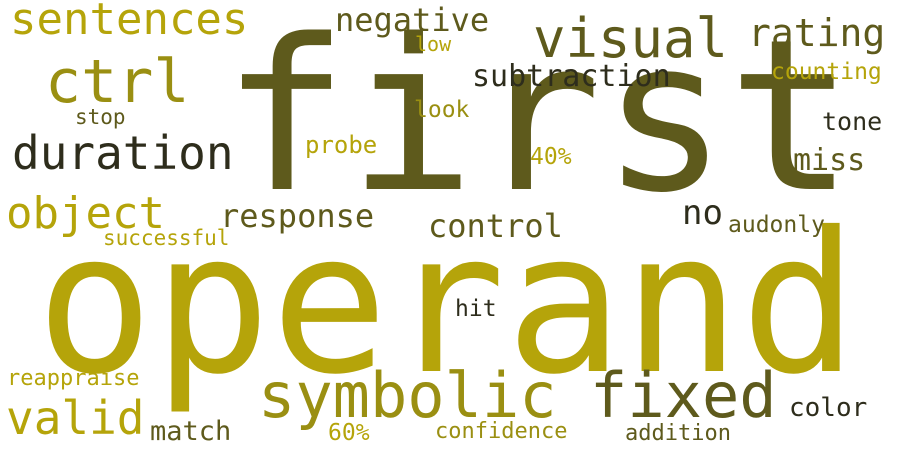 This screenshot has width=900, height=450. Describe the element at coordinates (678, 433) in the screenshot. I see `word-addition: addition` at that location.